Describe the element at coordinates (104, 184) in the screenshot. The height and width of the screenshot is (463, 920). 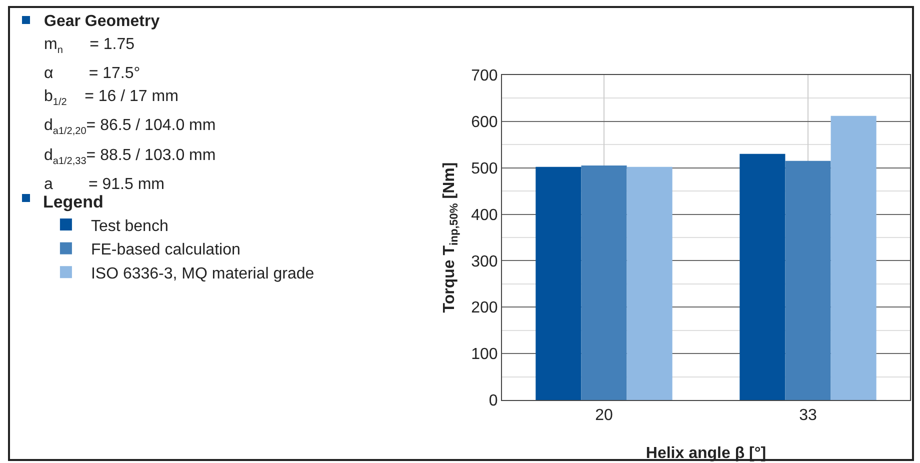
I see `text: a = 91.5 mm` at that location.